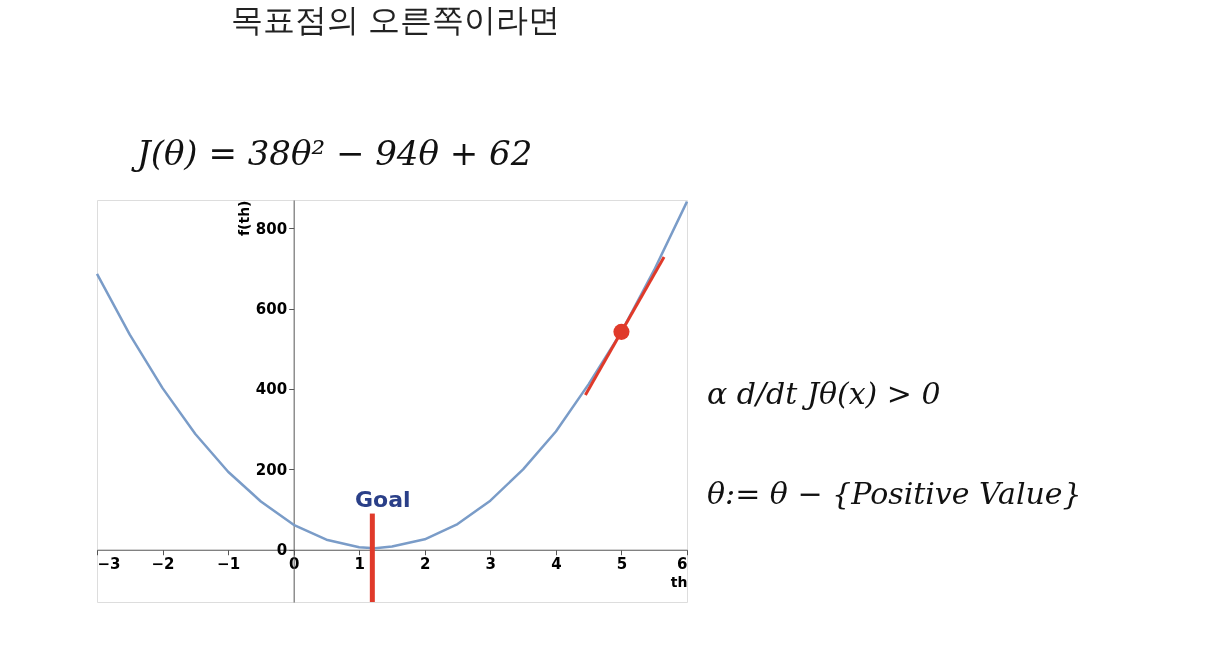 The height and width of the screenshot is (647, 1230). What do you see at coordinates (163, 564) in the screenshot?
I see `x-tick-label: −2` at bounding box center [163, 564].